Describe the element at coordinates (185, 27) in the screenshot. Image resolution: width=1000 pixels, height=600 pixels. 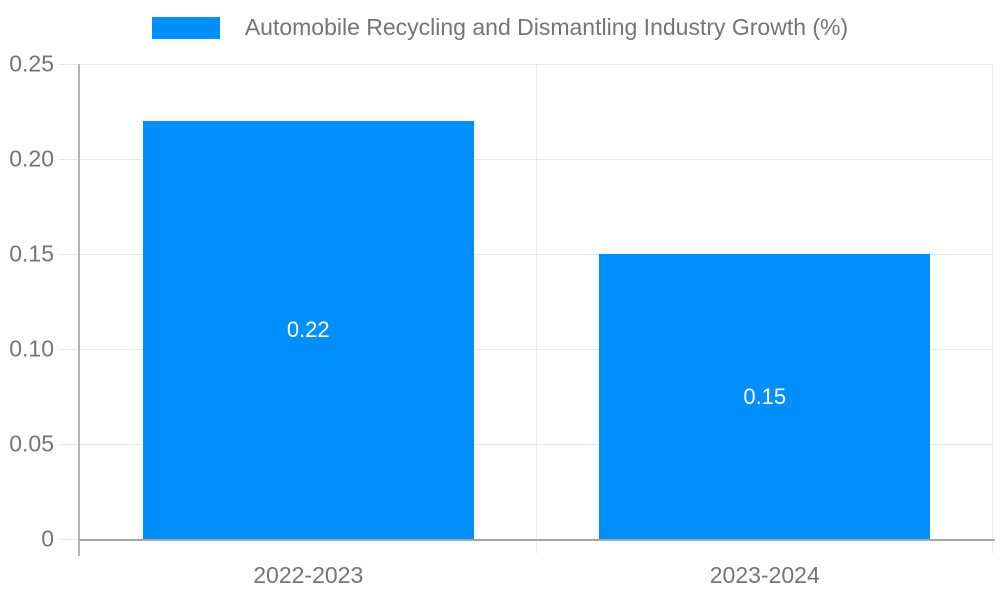
I see `legend-swatch-icon` at that location.